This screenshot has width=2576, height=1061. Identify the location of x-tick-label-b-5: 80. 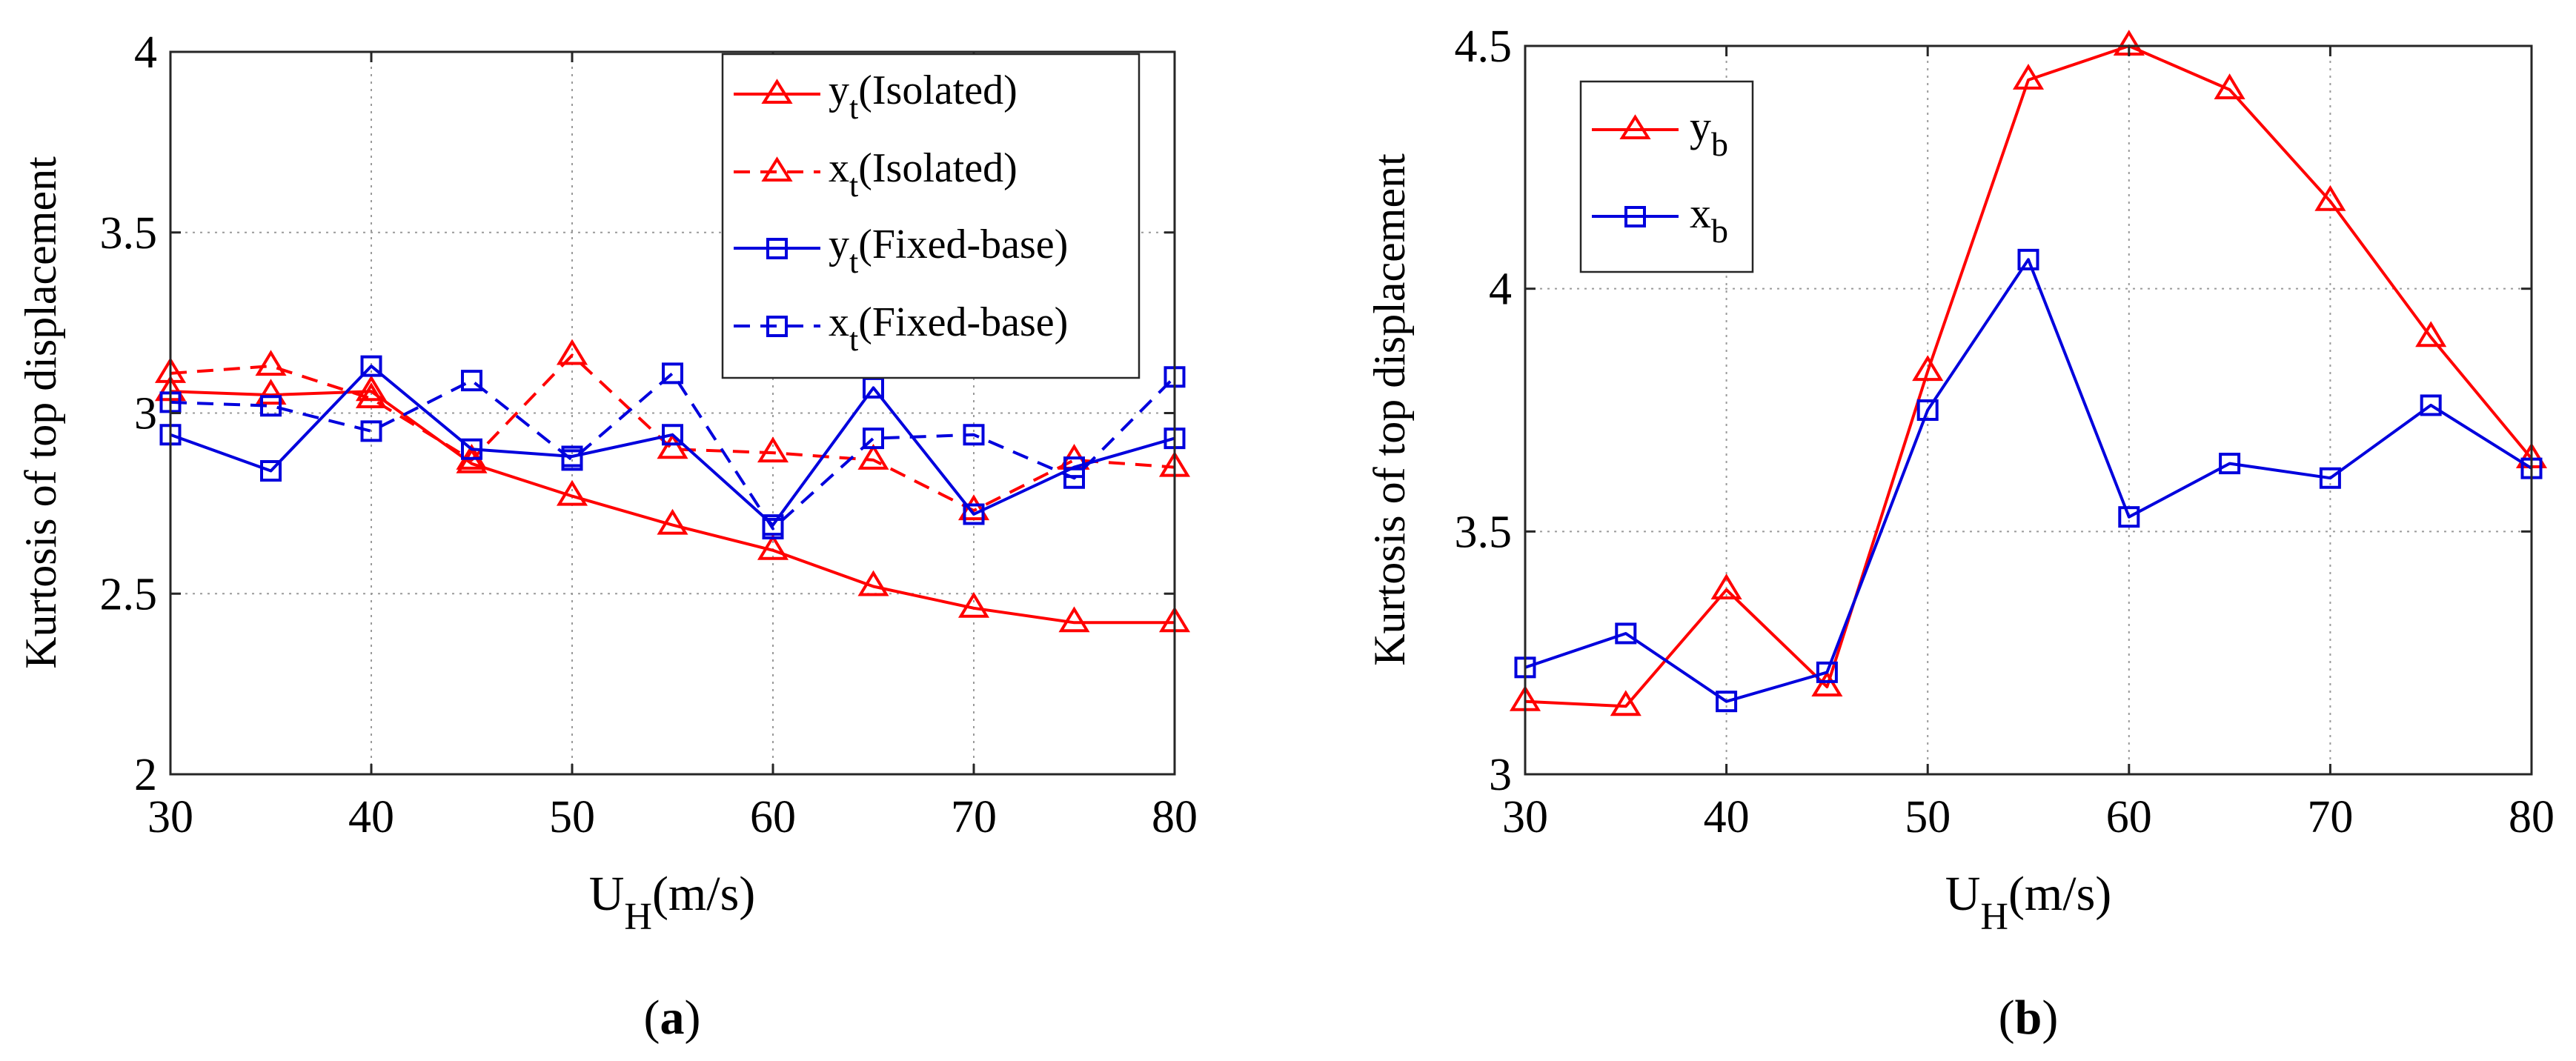
(2532, 817).